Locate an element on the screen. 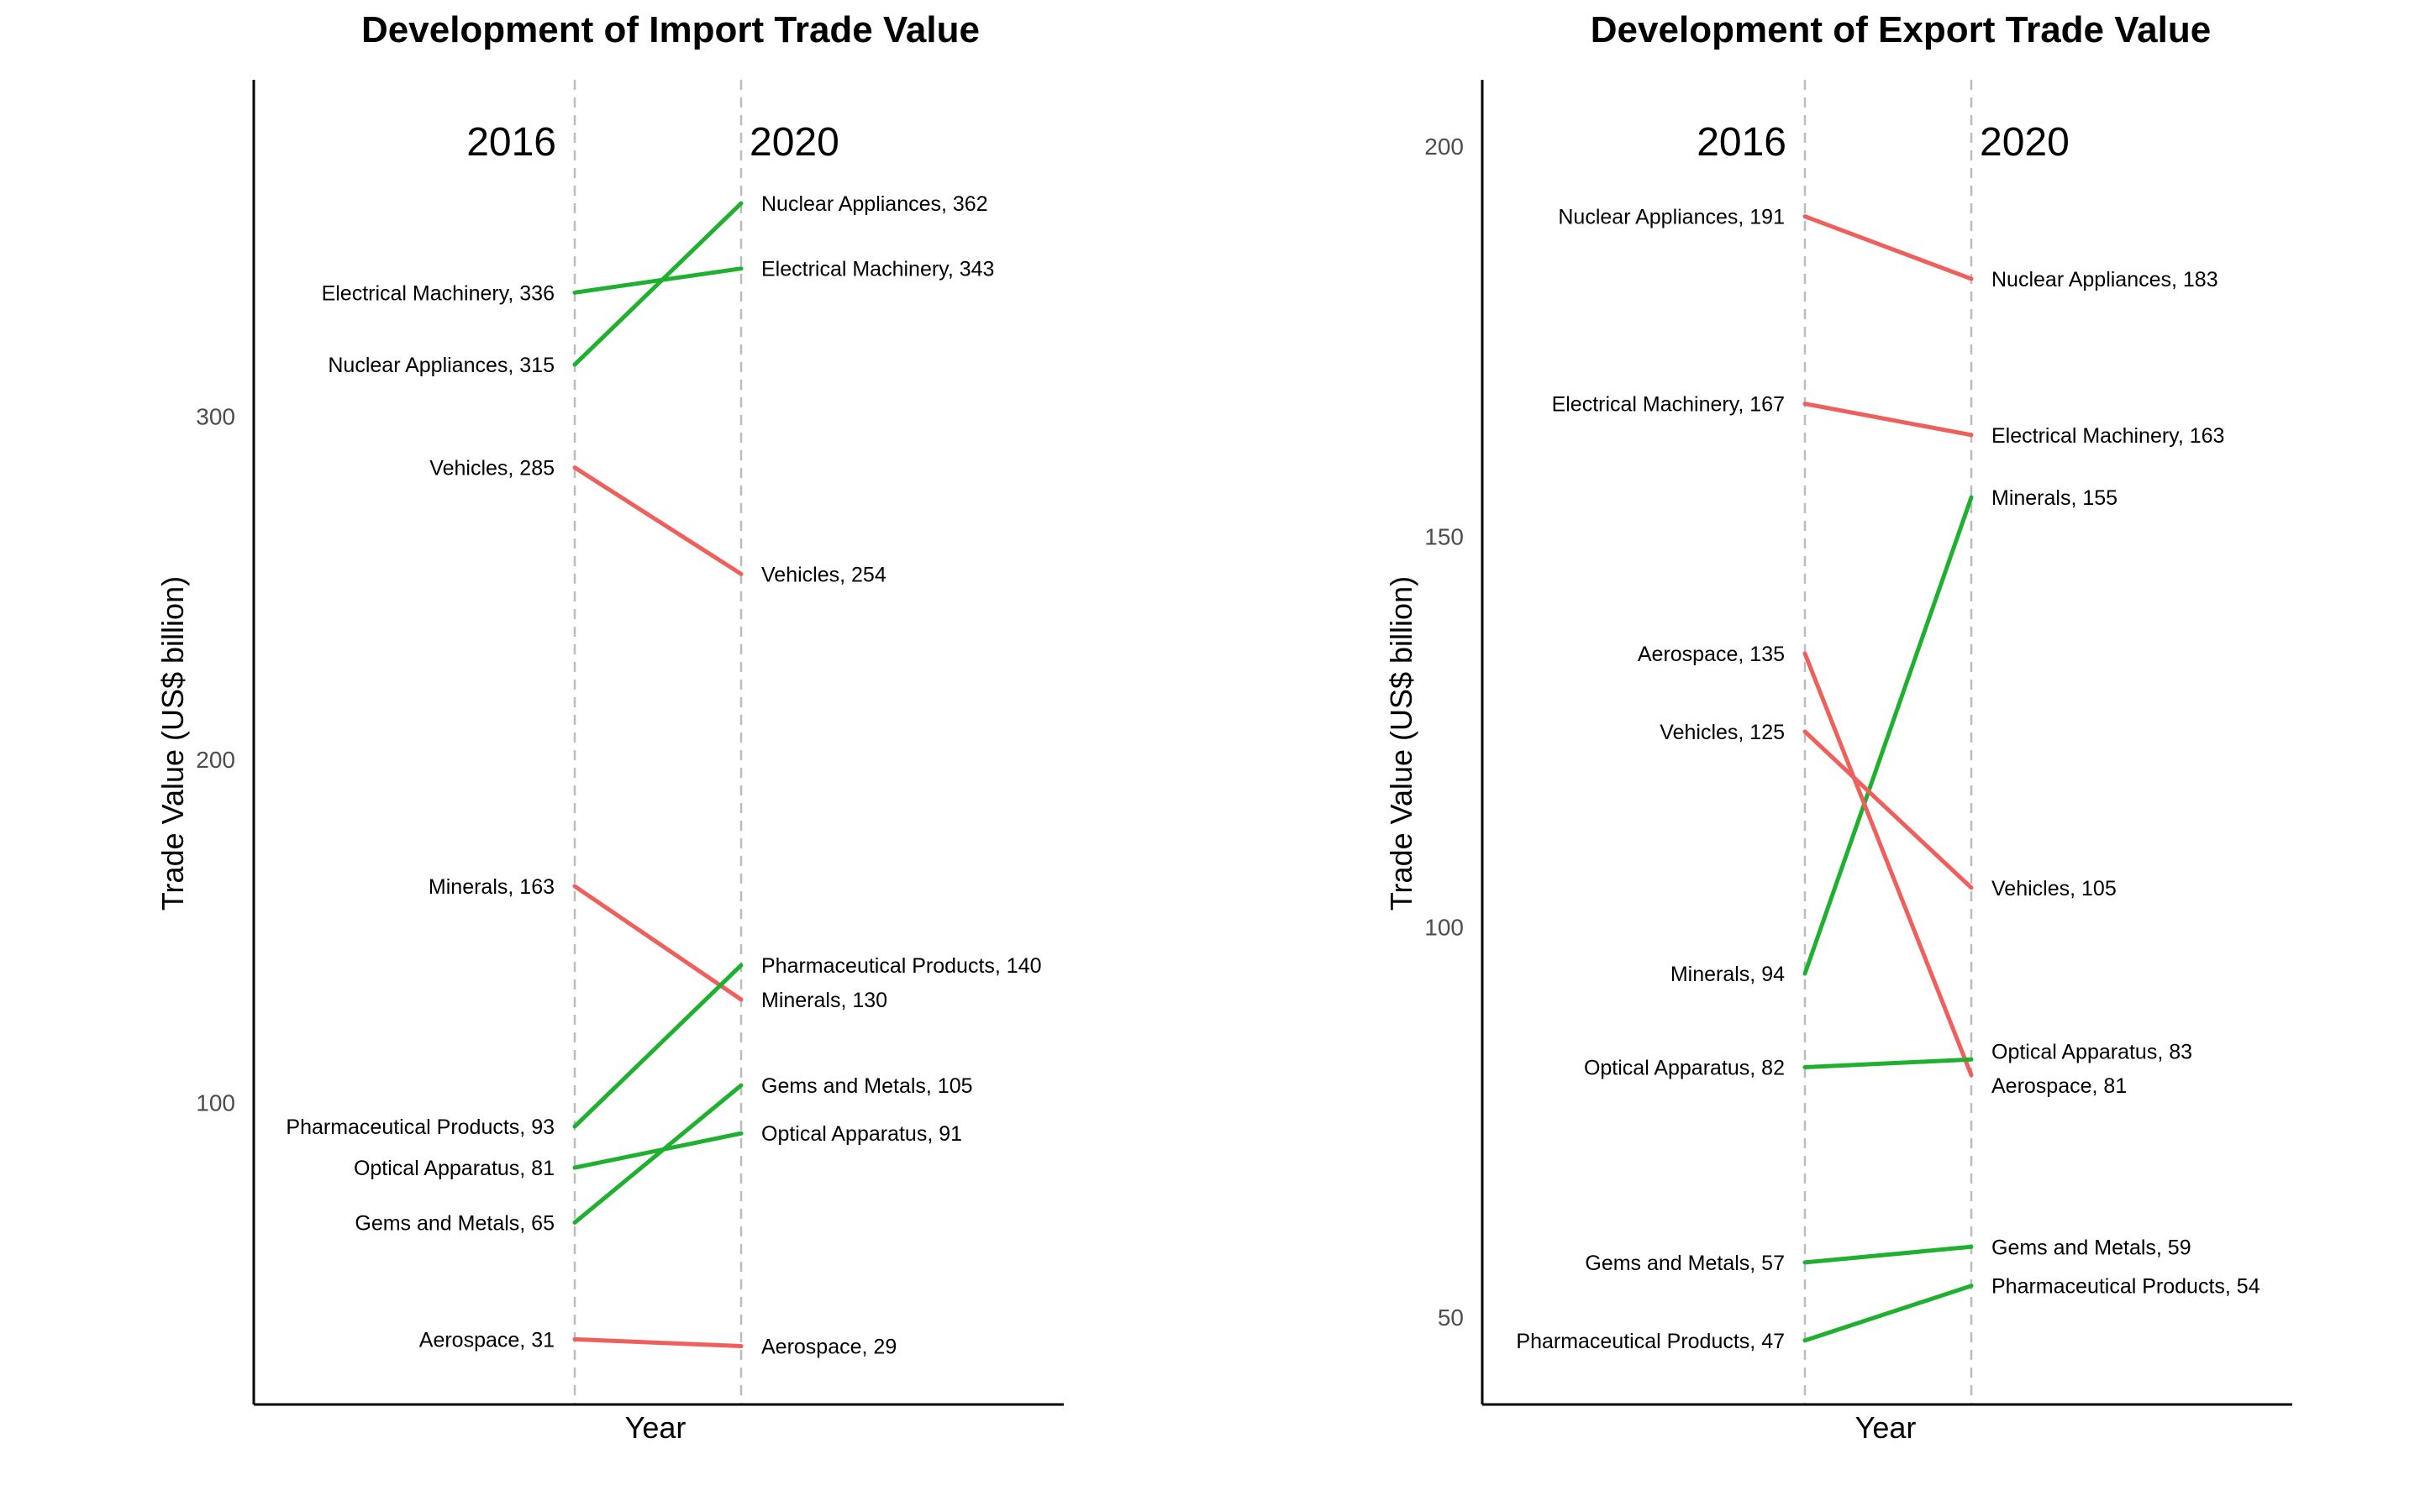 This screenshot has width=2420, height=1512. import-label-nuclear-appliances-2020: Nuclear Appliances, 362 is located at coordinates (874, 204).